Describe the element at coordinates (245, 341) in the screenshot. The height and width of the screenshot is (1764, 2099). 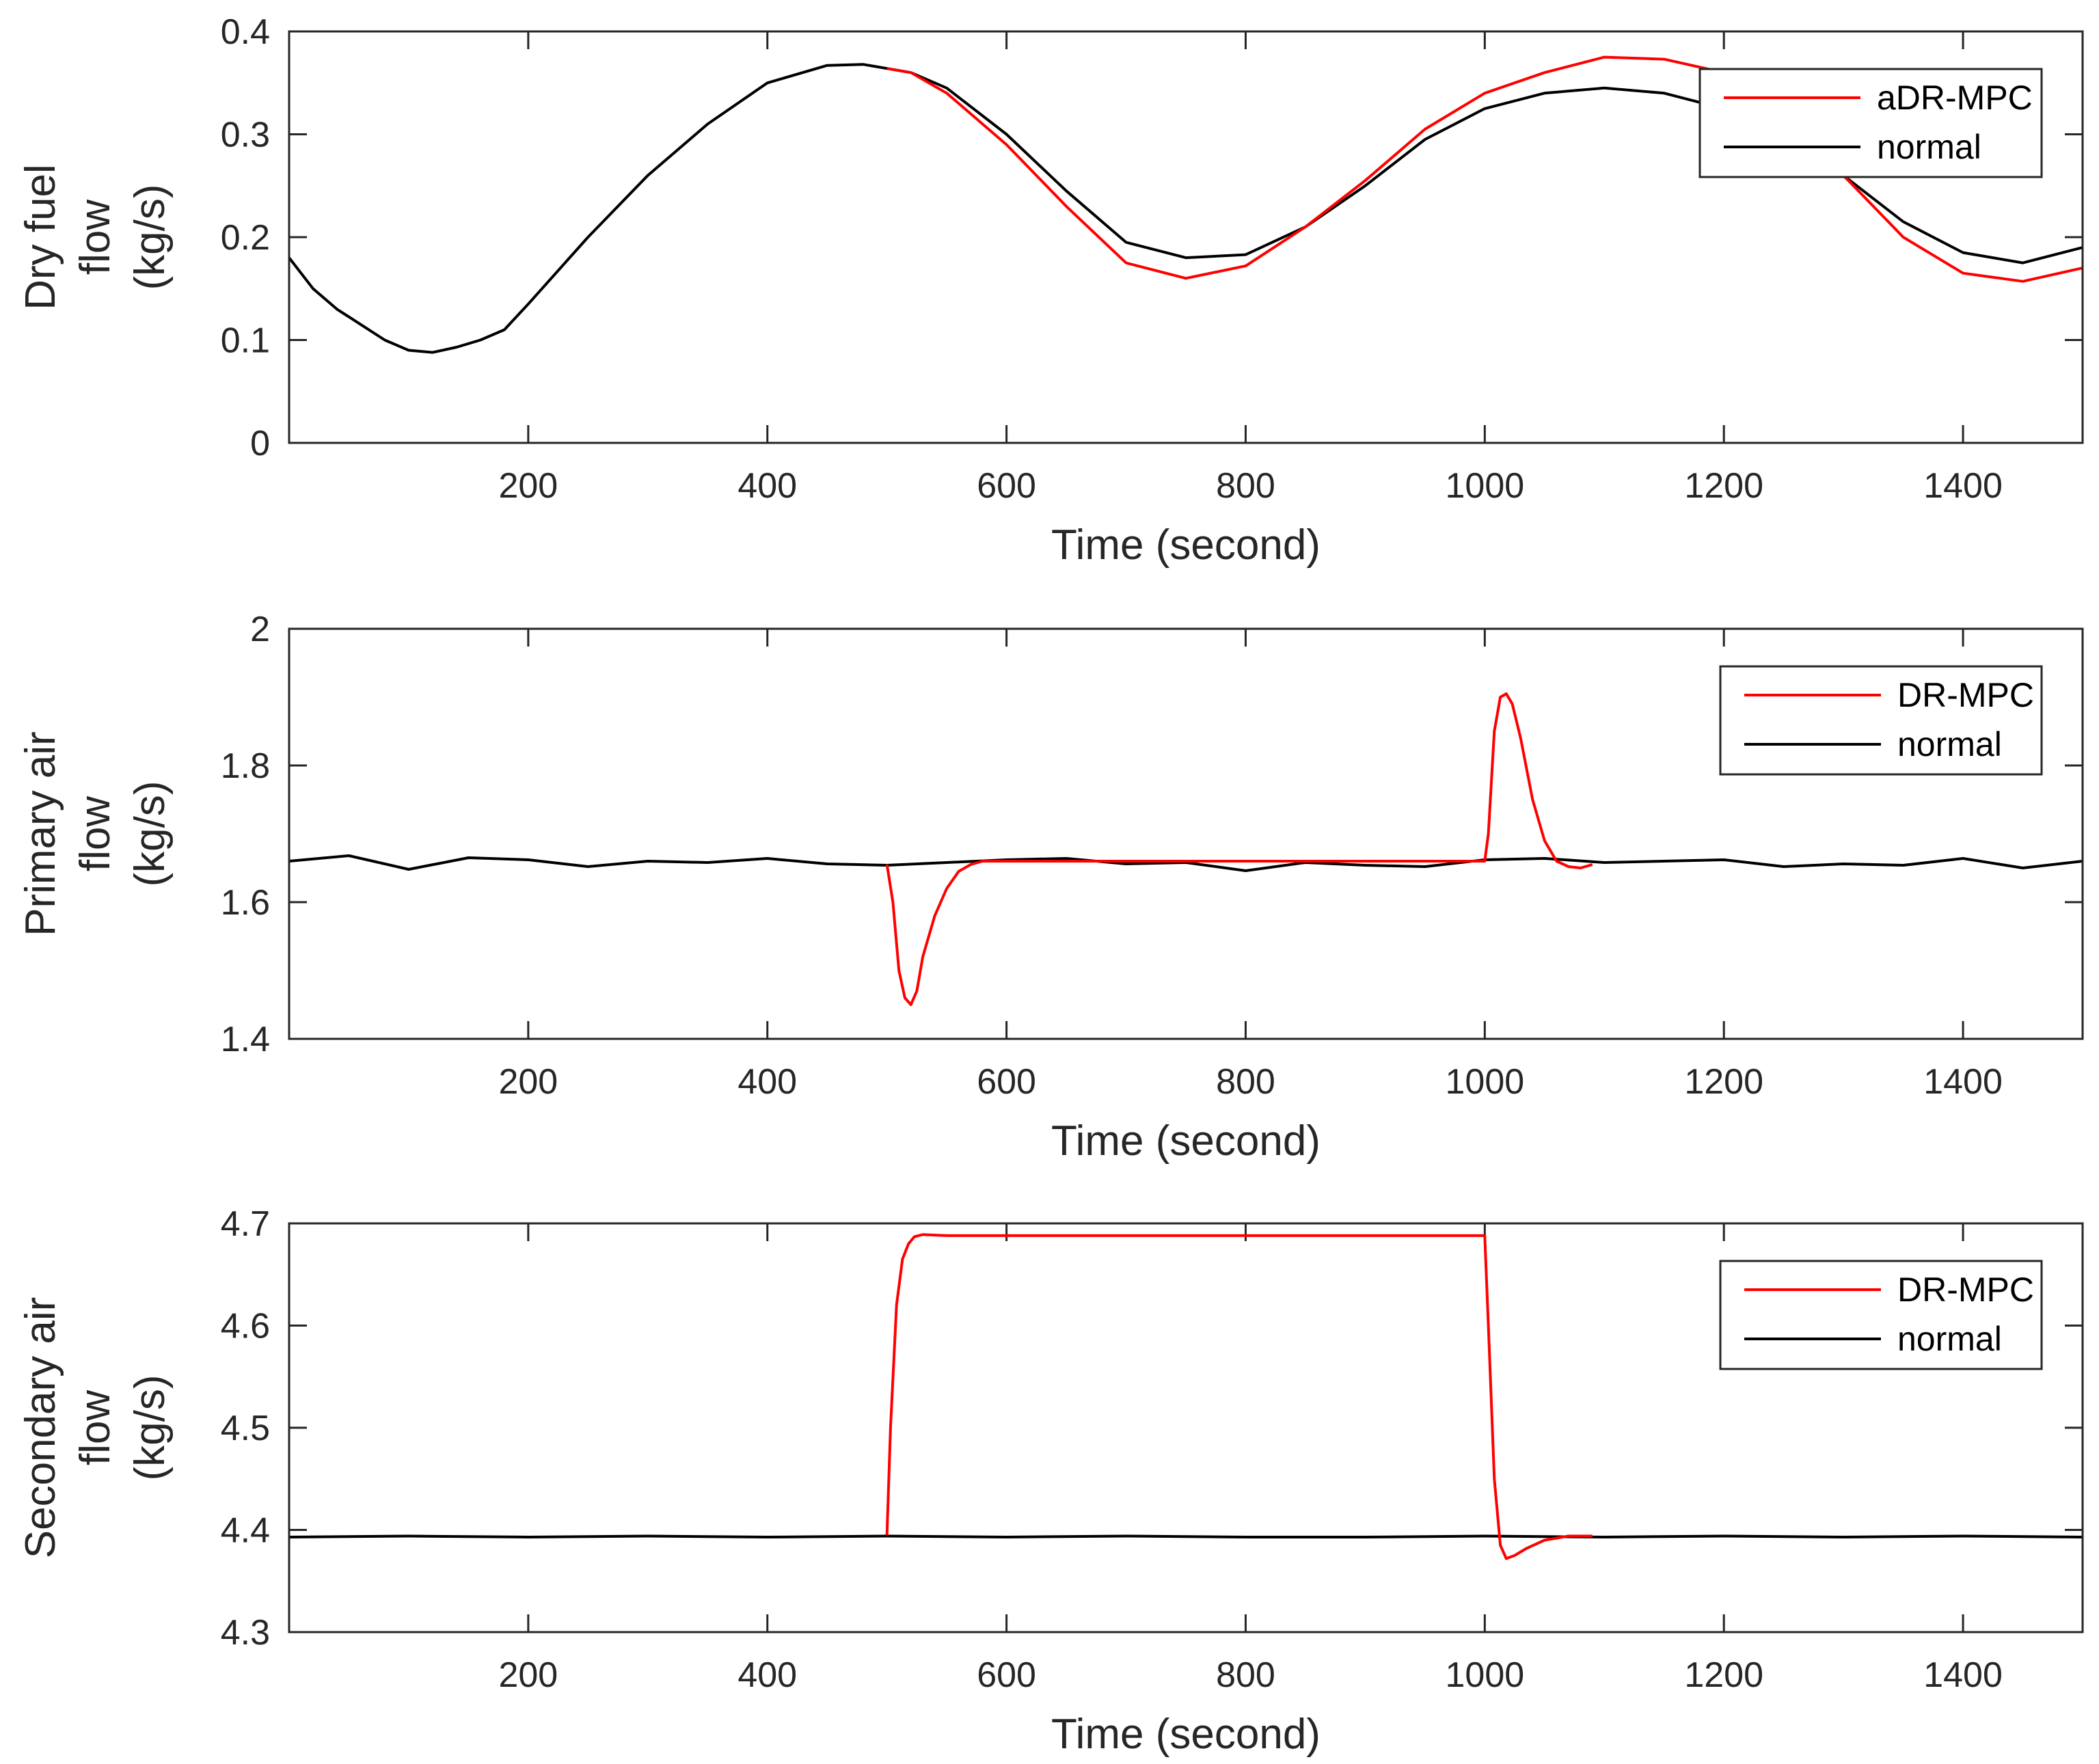
I see `y-tick-label: 0.1` at that location.